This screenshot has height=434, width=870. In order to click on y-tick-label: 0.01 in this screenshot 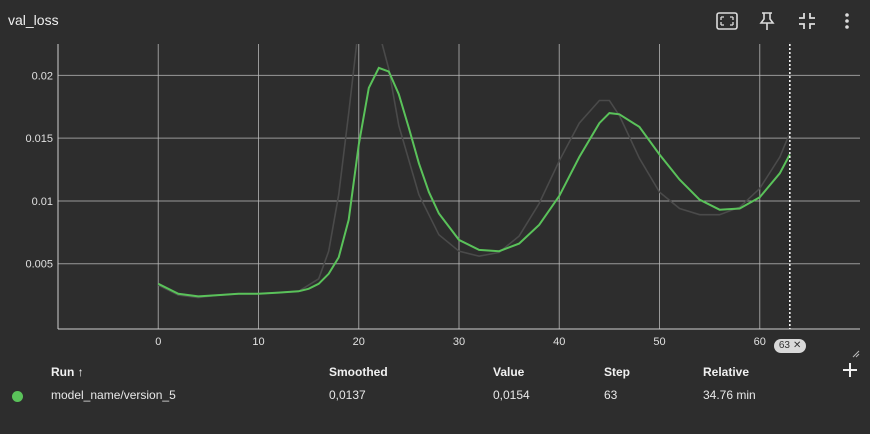, I will do `click(42, 202)`.